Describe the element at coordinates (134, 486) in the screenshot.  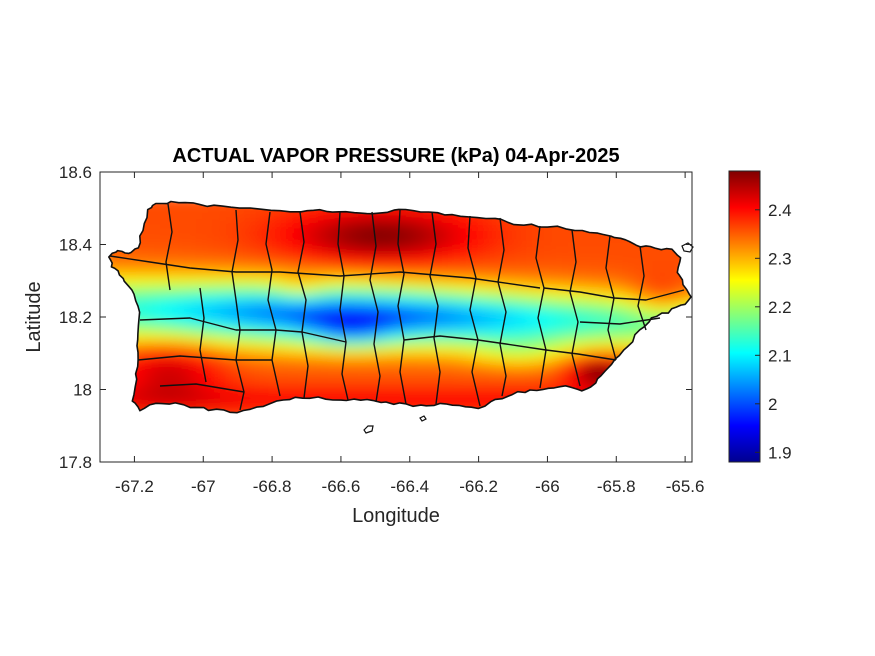
I see `x-tick-label: -67.2` at that location.